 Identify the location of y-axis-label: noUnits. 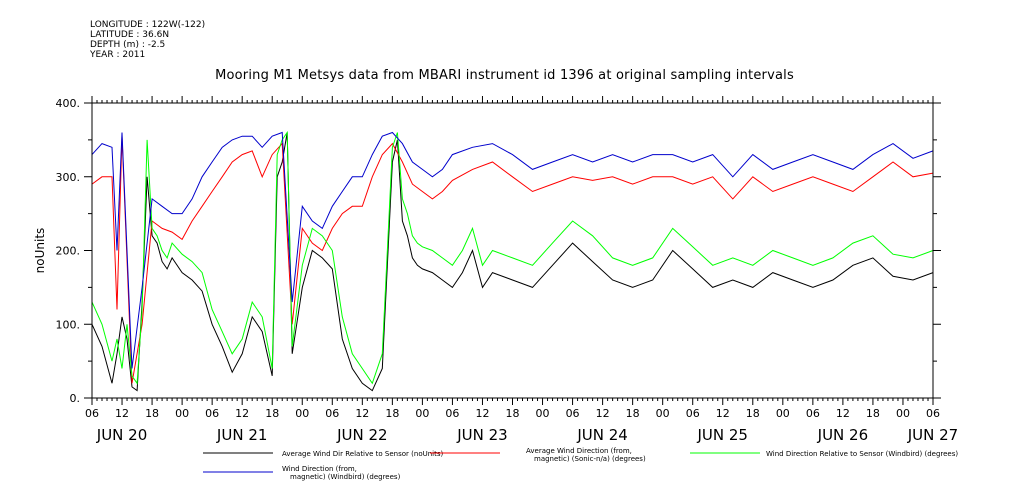
(40, 251).